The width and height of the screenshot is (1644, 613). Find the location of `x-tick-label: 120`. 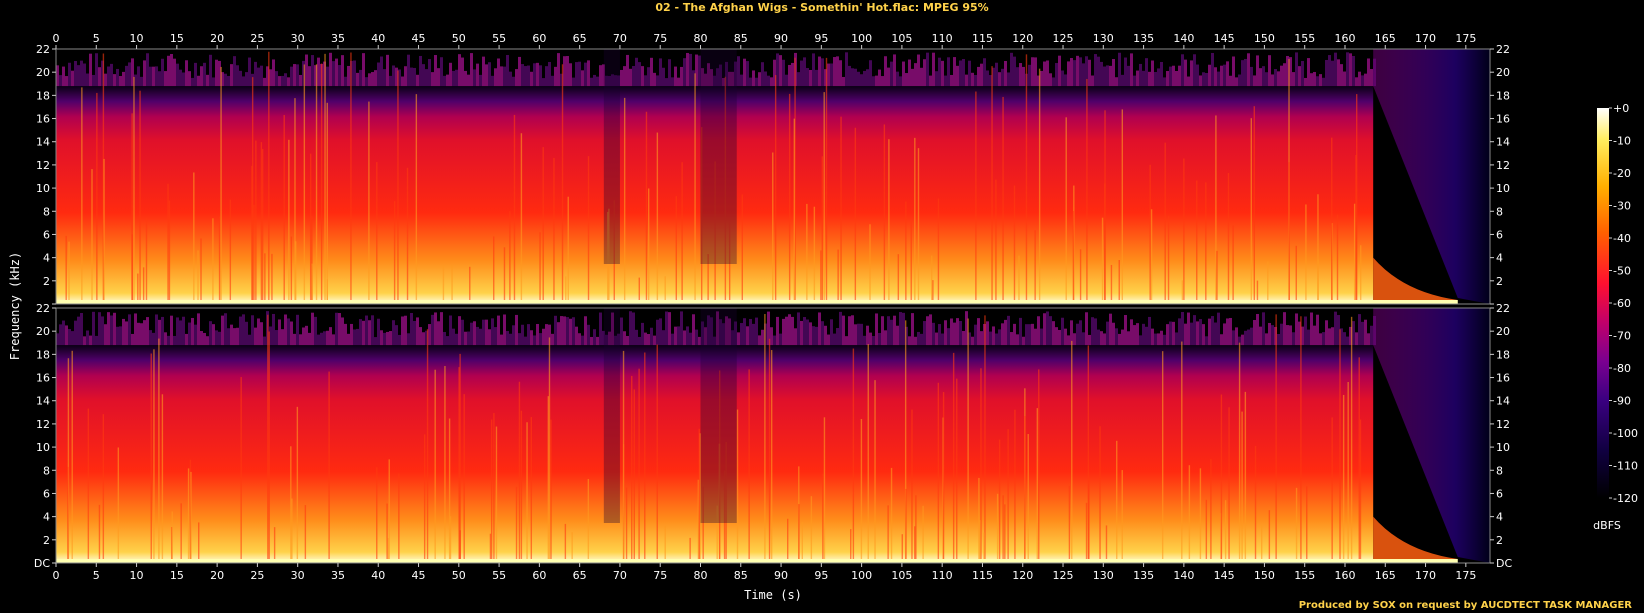

x-tick-label: 120 is located at coordinates (1022, 575).